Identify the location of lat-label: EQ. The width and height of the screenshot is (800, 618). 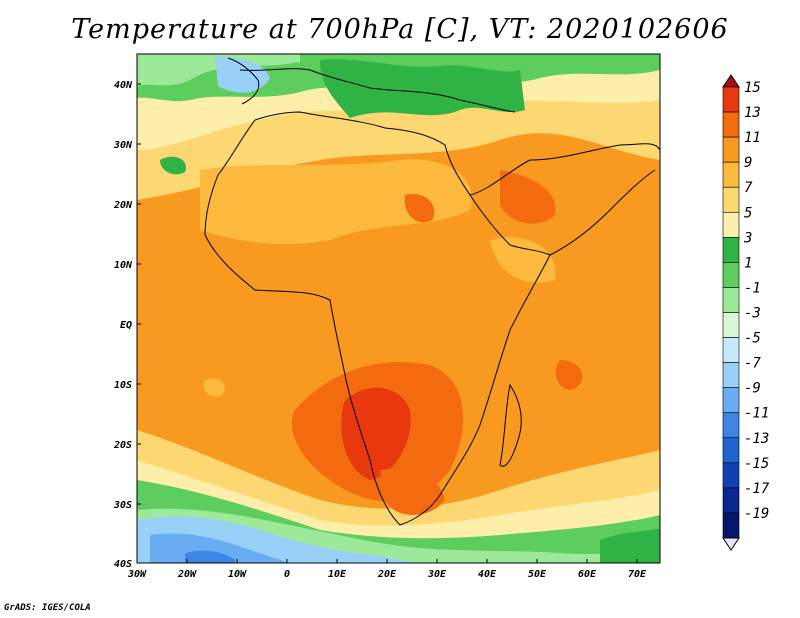
(126, 325).